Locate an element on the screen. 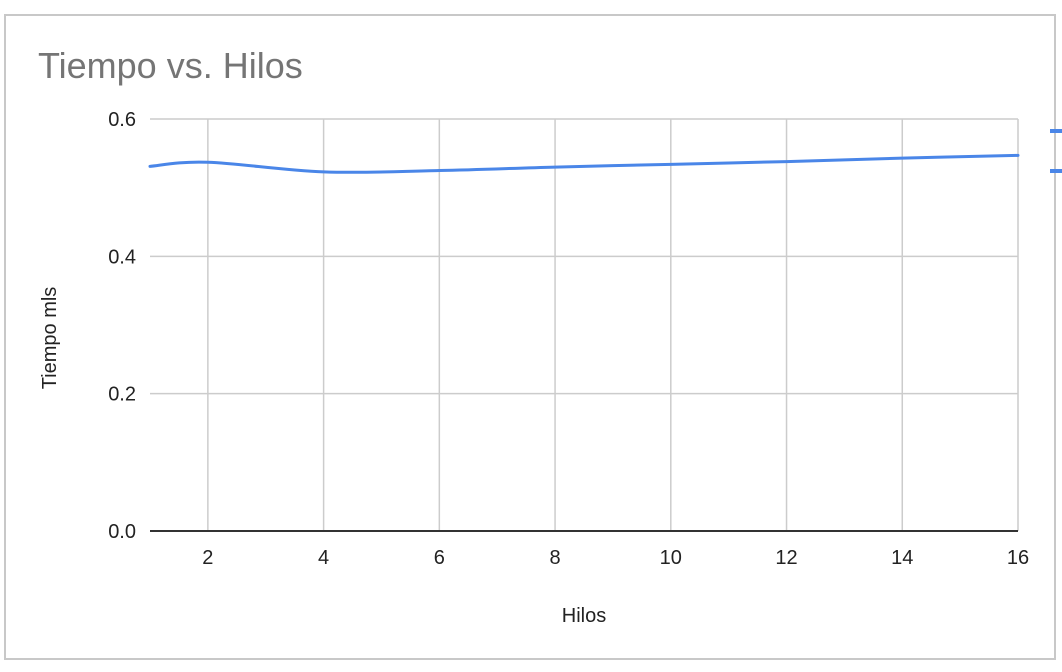  y-axis-label: Tiempo mls is located at coordinates (50, 338).